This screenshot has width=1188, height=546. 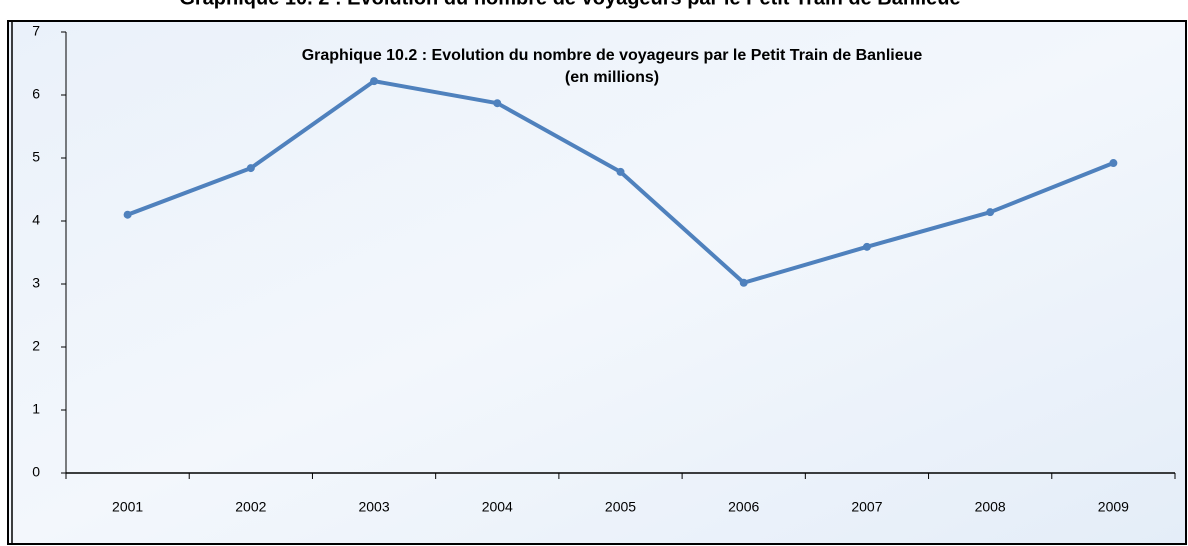 What do you see at coordinates (990, 507) in the screenshot?
I see `x-tick-label: 2008` at bounding box center [990, 507].